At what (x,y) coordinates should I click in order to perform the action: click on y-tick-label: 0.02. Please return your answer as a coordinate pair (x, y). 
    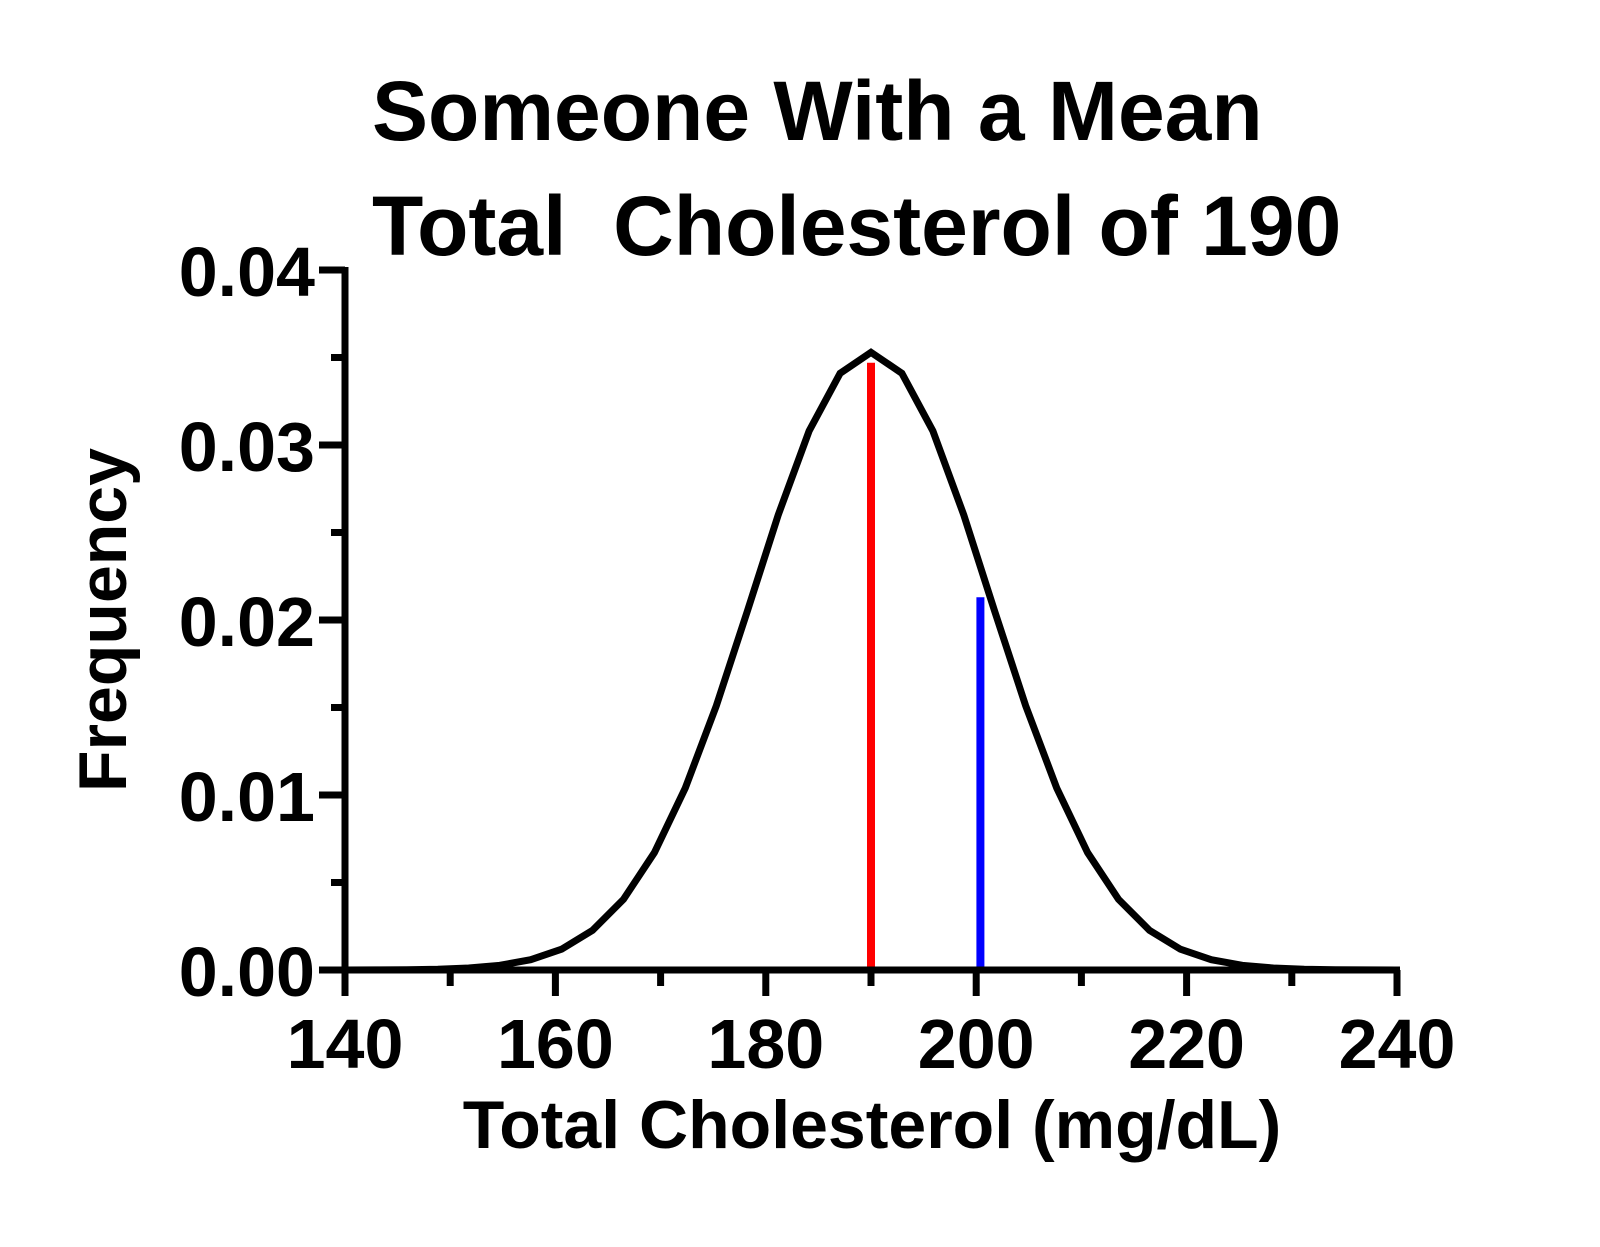
    Looking at the image, I should click on (247, 622).